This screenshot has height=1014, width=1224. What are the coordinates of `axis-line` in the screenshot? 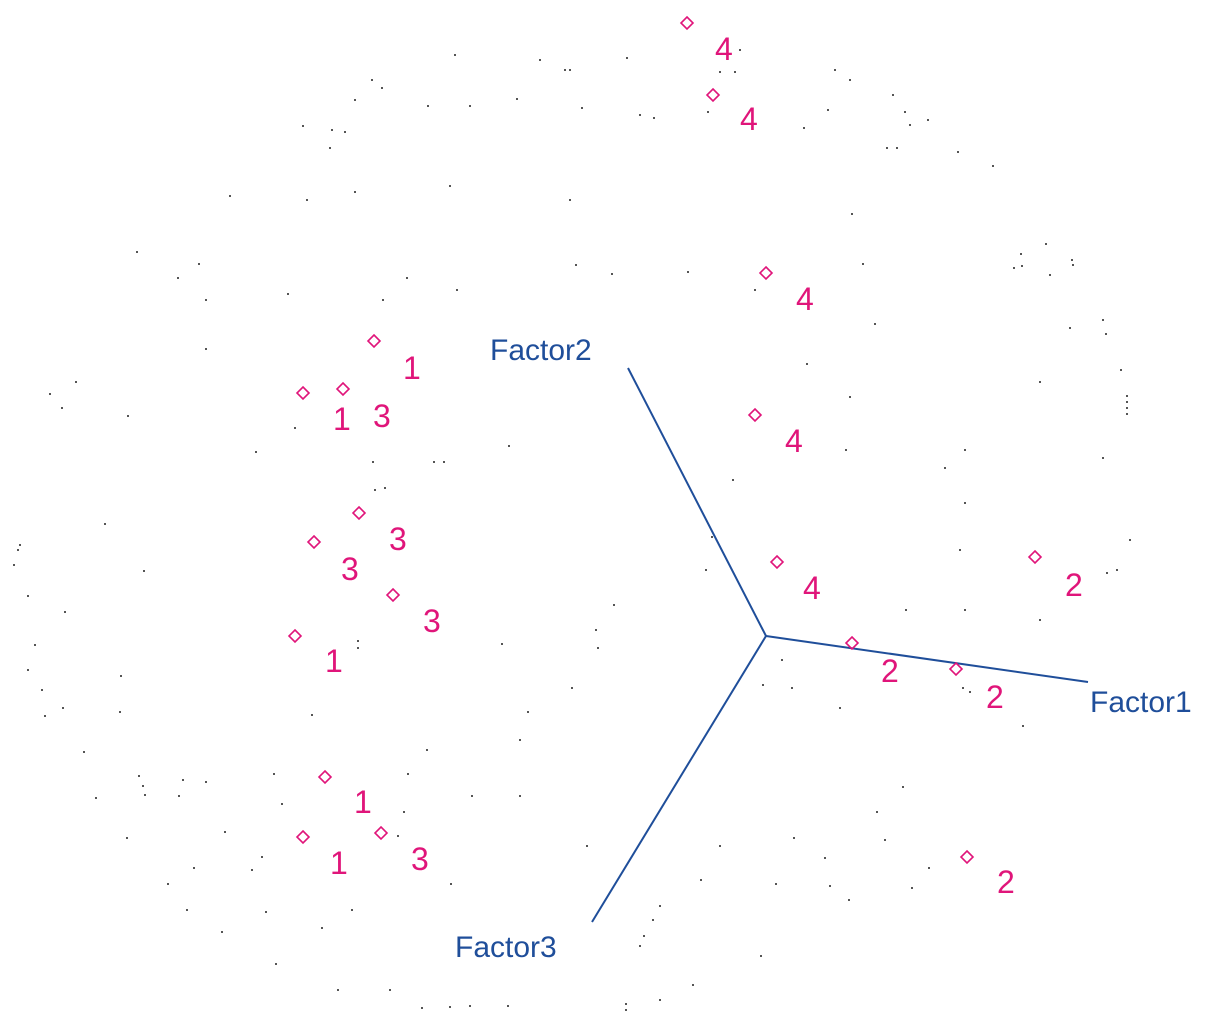 It's located at (927, 659).